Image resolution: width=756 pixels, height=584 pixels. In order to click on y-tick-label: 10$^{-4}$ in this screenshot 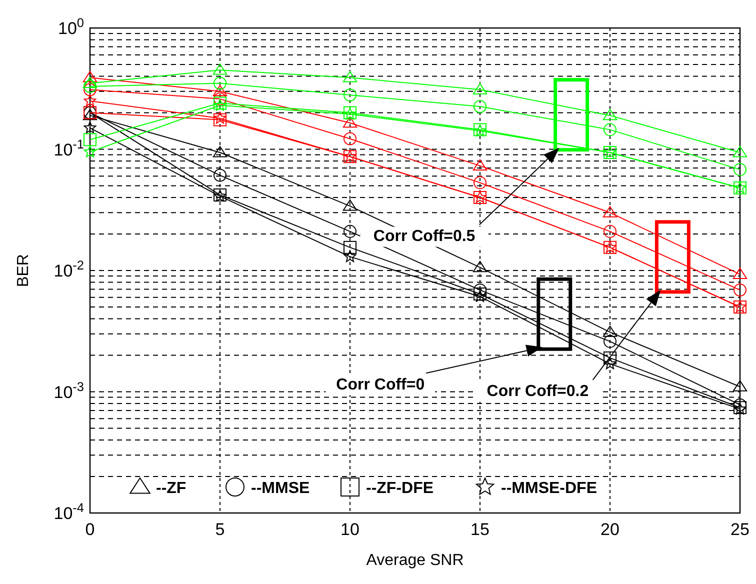, I will do `click(69, 511)`.